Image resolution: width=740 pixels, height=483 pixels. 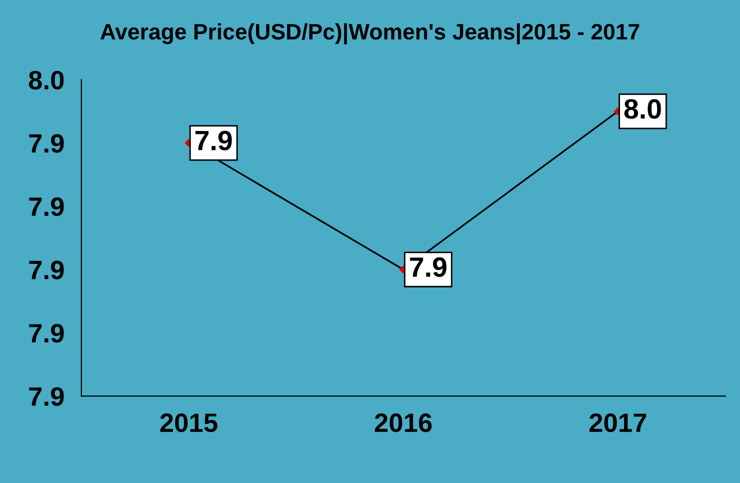 What do you see at coordinates (642, 109) in the screenshot?
I see `data-label: 8.0` at bounding box center [642, 109].